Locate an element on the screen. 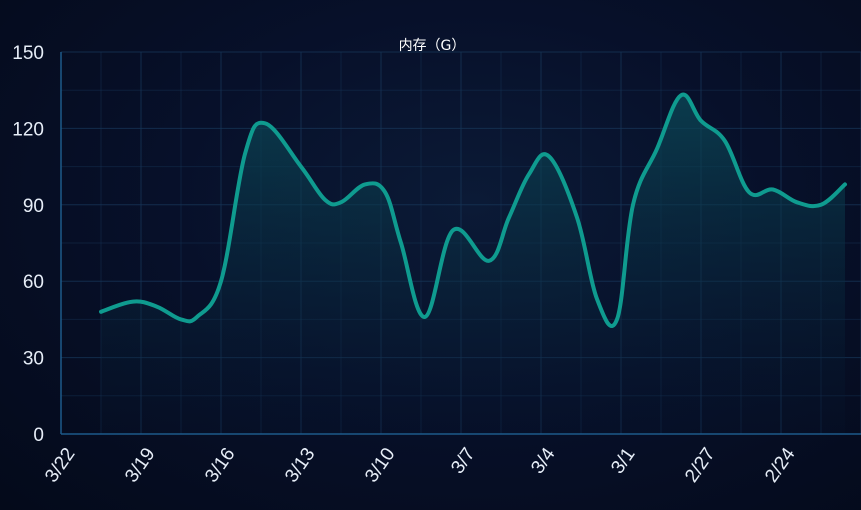  chart-title: 内存（G） is located at coordinates (432, 46).